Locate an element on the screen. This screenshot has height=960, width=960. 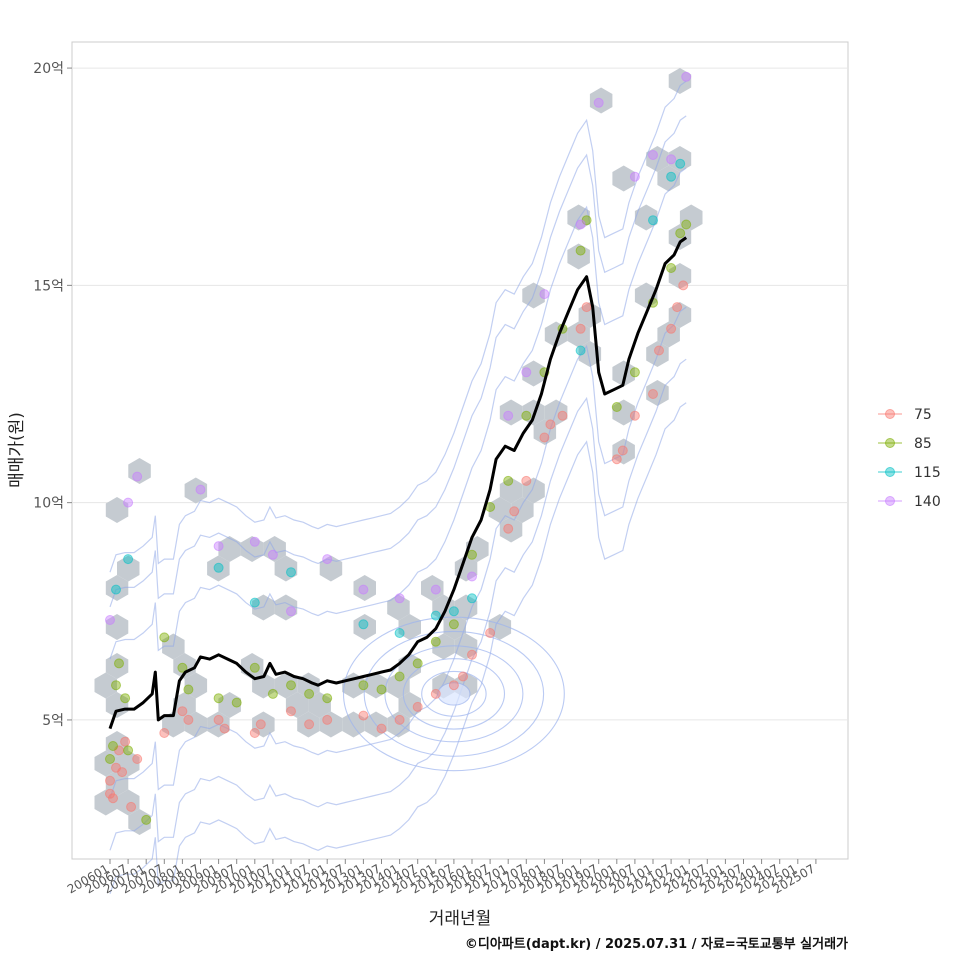
density-contour-ring is located at coordinates (454, 694).